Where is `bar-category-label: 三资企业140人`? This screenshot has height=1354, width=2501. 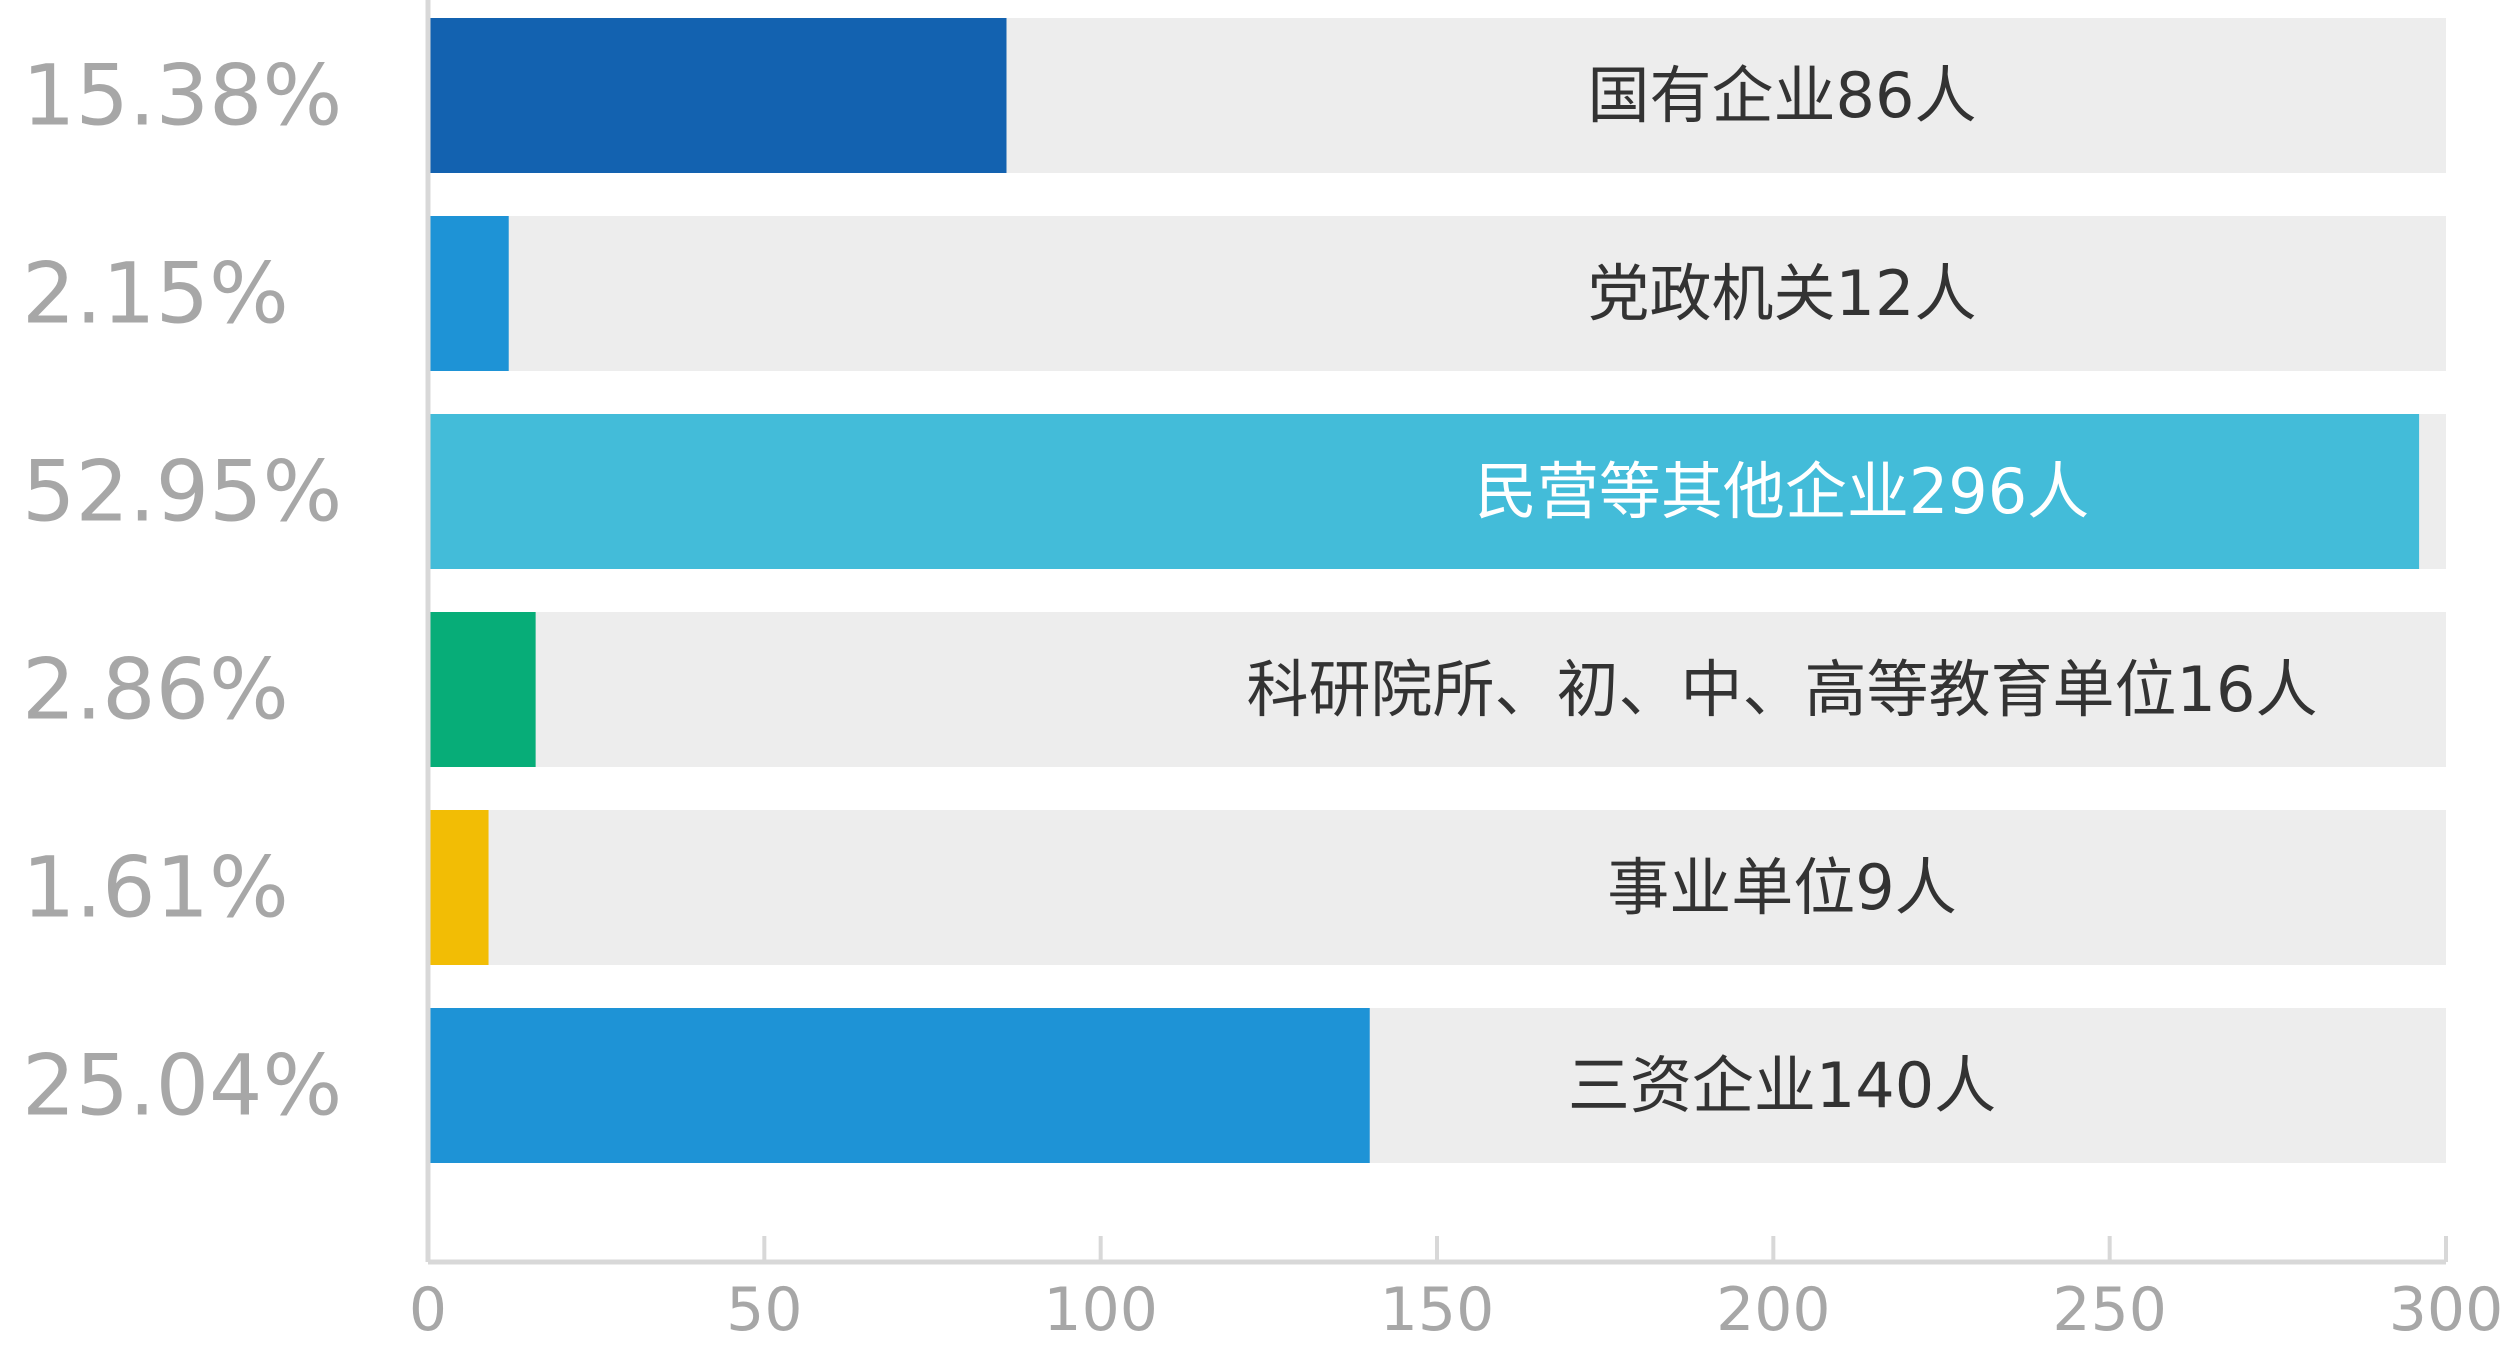
bar-category-label: 三资企业140人 is located at coordinates (1782, 1085).